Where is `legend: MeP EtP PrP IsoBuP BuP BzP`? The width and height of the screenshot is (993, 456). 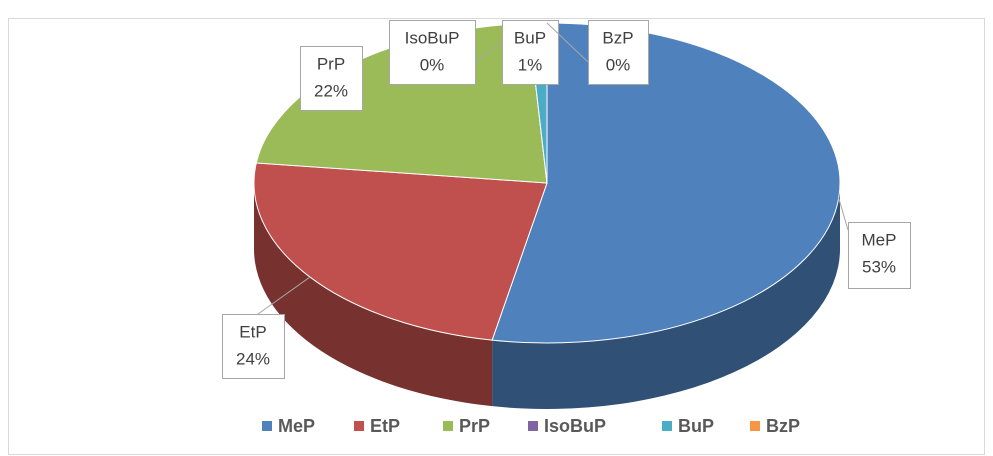 legend: MeP EtP PrP IsoBuP BuP BzP is located at coordinates (531, 426).